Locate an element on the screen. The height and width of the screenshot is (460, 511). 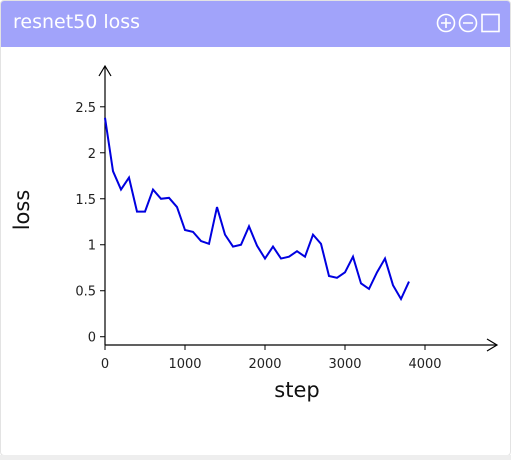
panel-controls is located at coordinates (468, 23).